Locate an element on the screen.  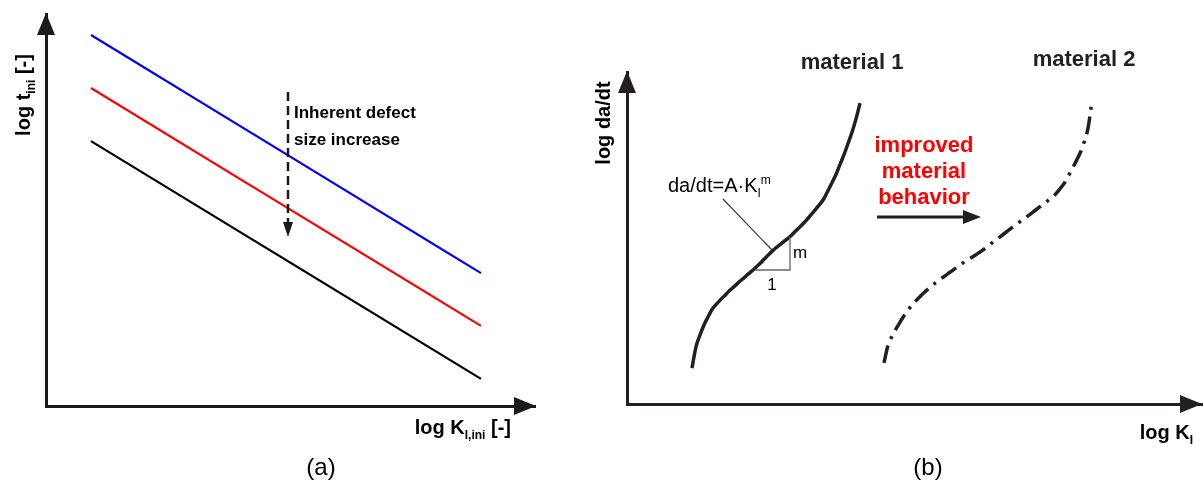
annotation: 1 is located at coordinates (772, 284).